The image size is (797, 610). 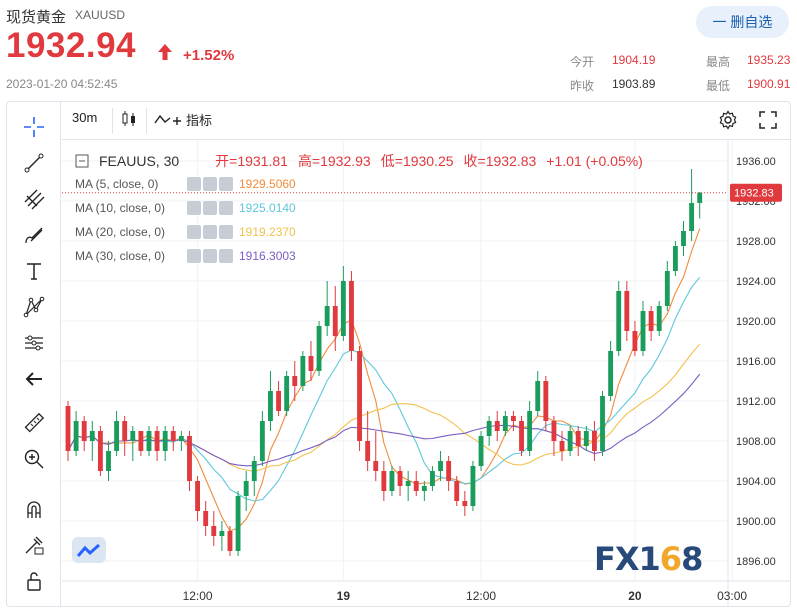 I want to click on lock-draw-tool, so click(x=34, y=545).